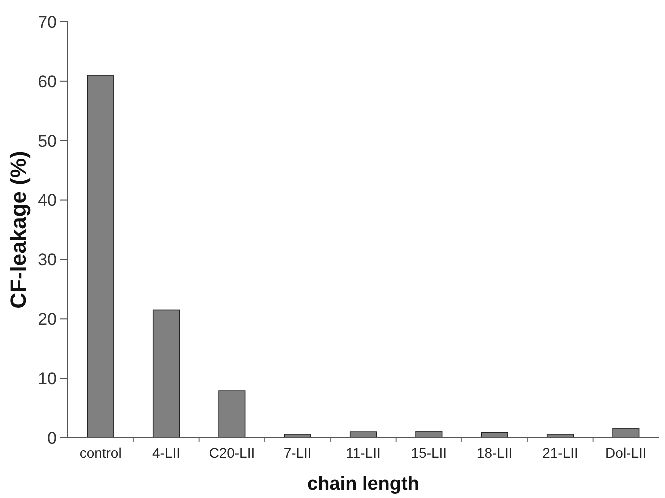  Describe the element at coordinates (47, 22) in the screenshot. I see `y-tick-label: 70` at that location.